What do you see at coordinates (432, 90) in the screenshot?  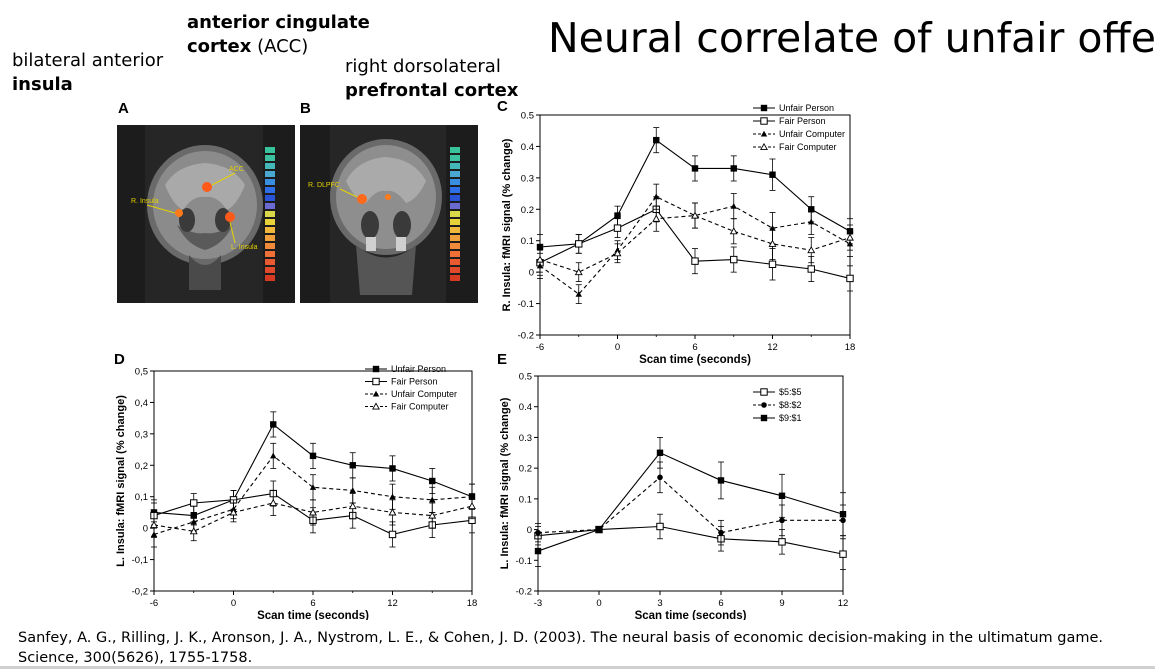 I see `dlpfc-label-line2: prefrontal cortex` at bounding box center [432, 90].